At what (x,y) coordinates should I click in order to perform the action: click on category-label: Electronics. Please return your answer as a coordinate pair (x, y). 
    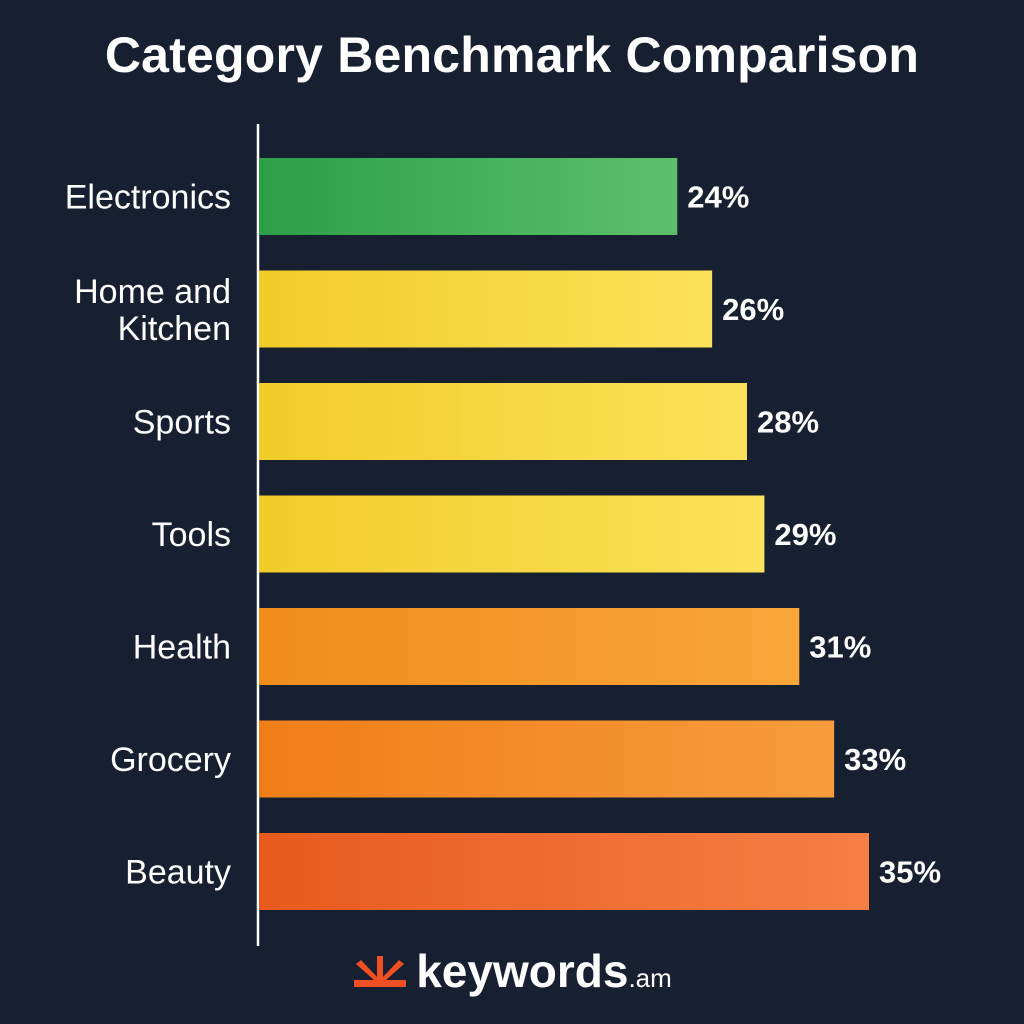
    Looking at the image, I should click on (148, 198).